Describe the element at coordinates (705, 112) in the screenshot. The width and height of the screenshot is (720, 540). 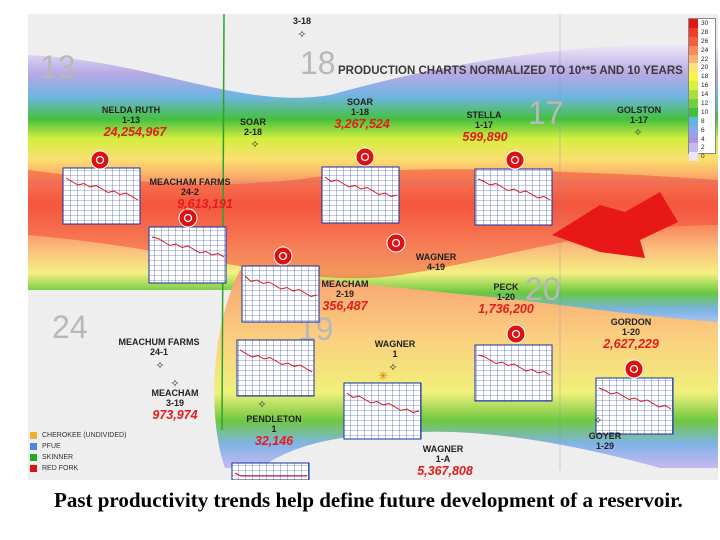
I see `scale-label: 10` at that location.